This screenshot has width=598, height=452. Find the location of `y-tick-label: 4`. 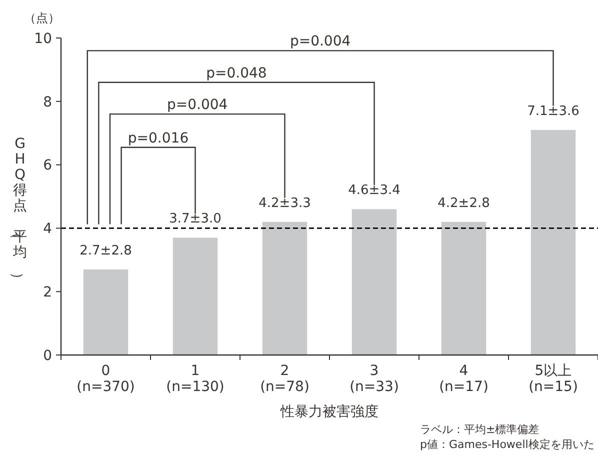

y-tick-label: 4 is located at coordinates (47, 229).